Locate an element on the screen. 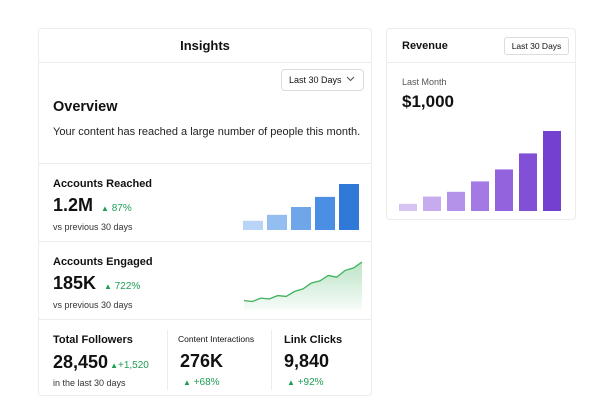 This screenshot has width=612, height=408. accounts-reached-value: 1.2M ▲ 87% is located at coordinates (92, 205).